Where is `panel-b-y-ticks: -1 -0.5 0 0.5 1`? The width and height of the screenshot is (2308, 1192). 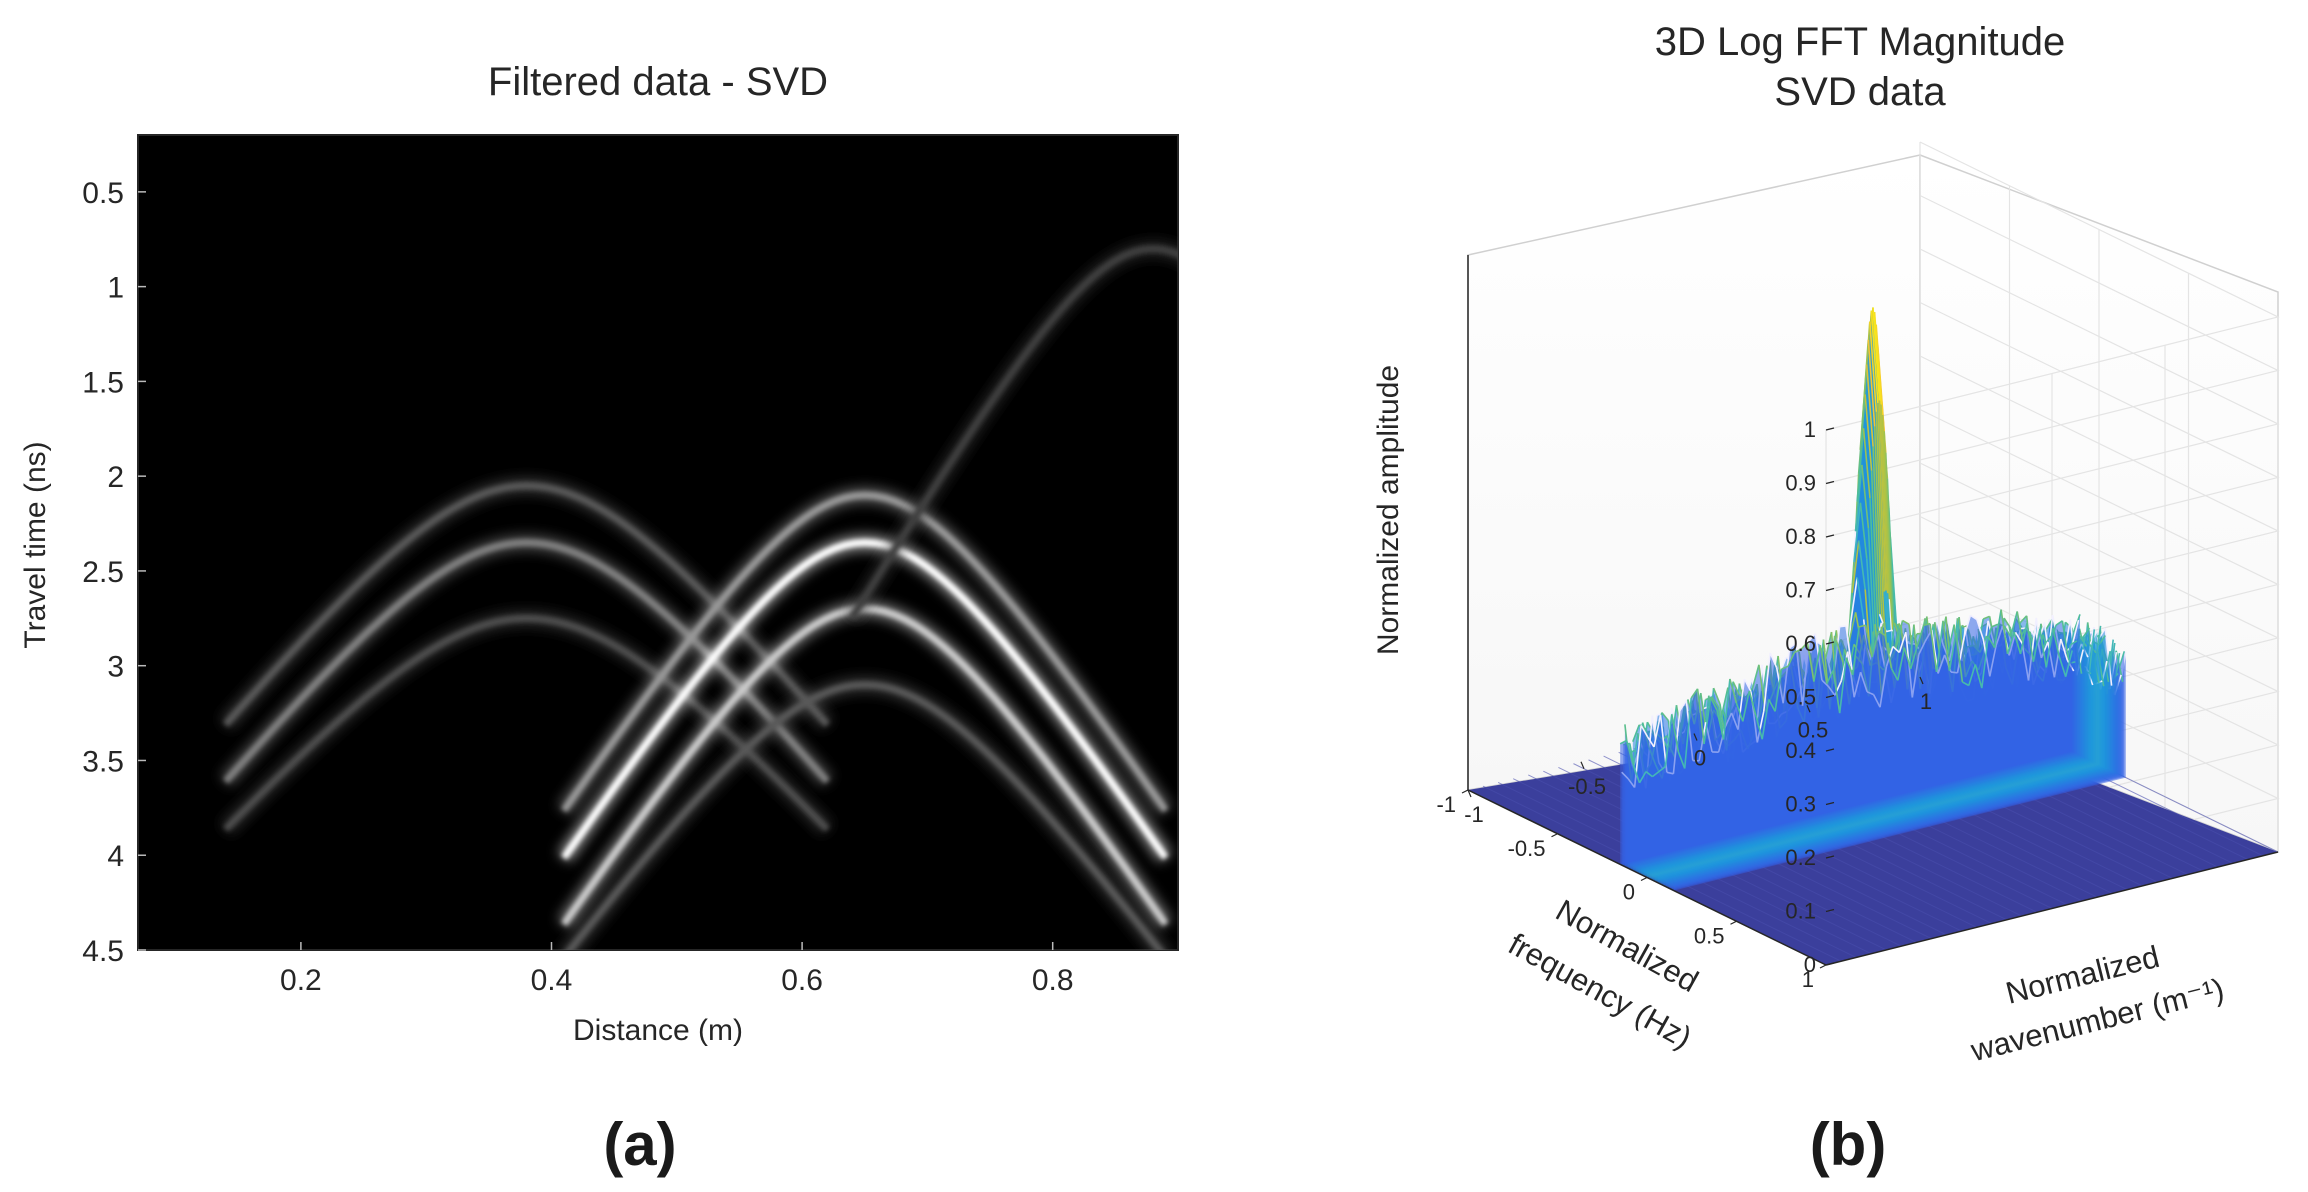
panel-b-y-ticks: -1 -0.5 0 0.5 1 is located at coordinates (1698, 751).